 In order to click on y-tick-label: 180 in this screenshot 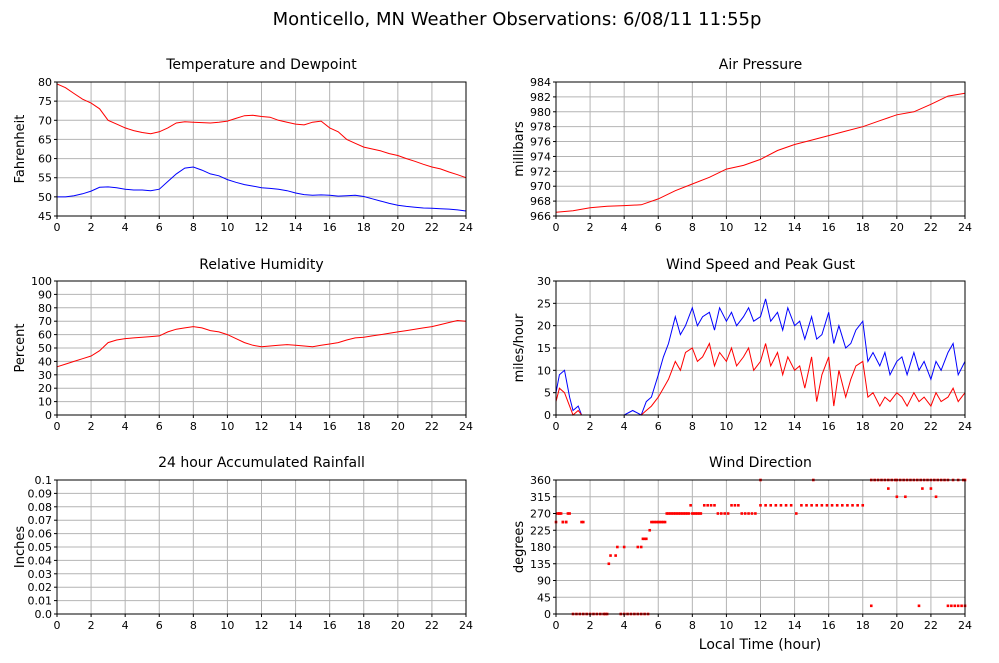, I will do `click(540, 547)`.